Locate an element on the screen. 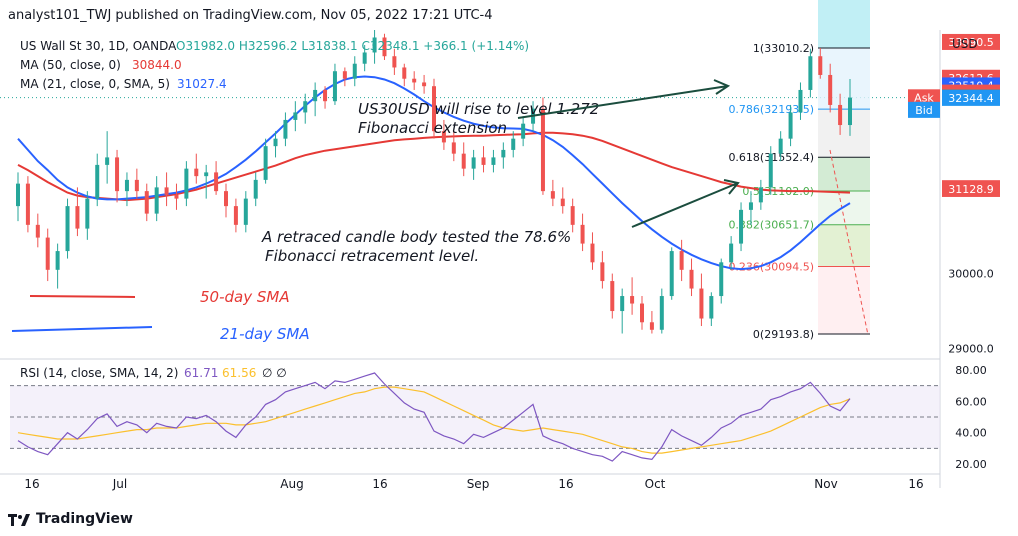  retrace-annotation-line2: Fibonacci retracement level. is located at coordinates (372, 256).